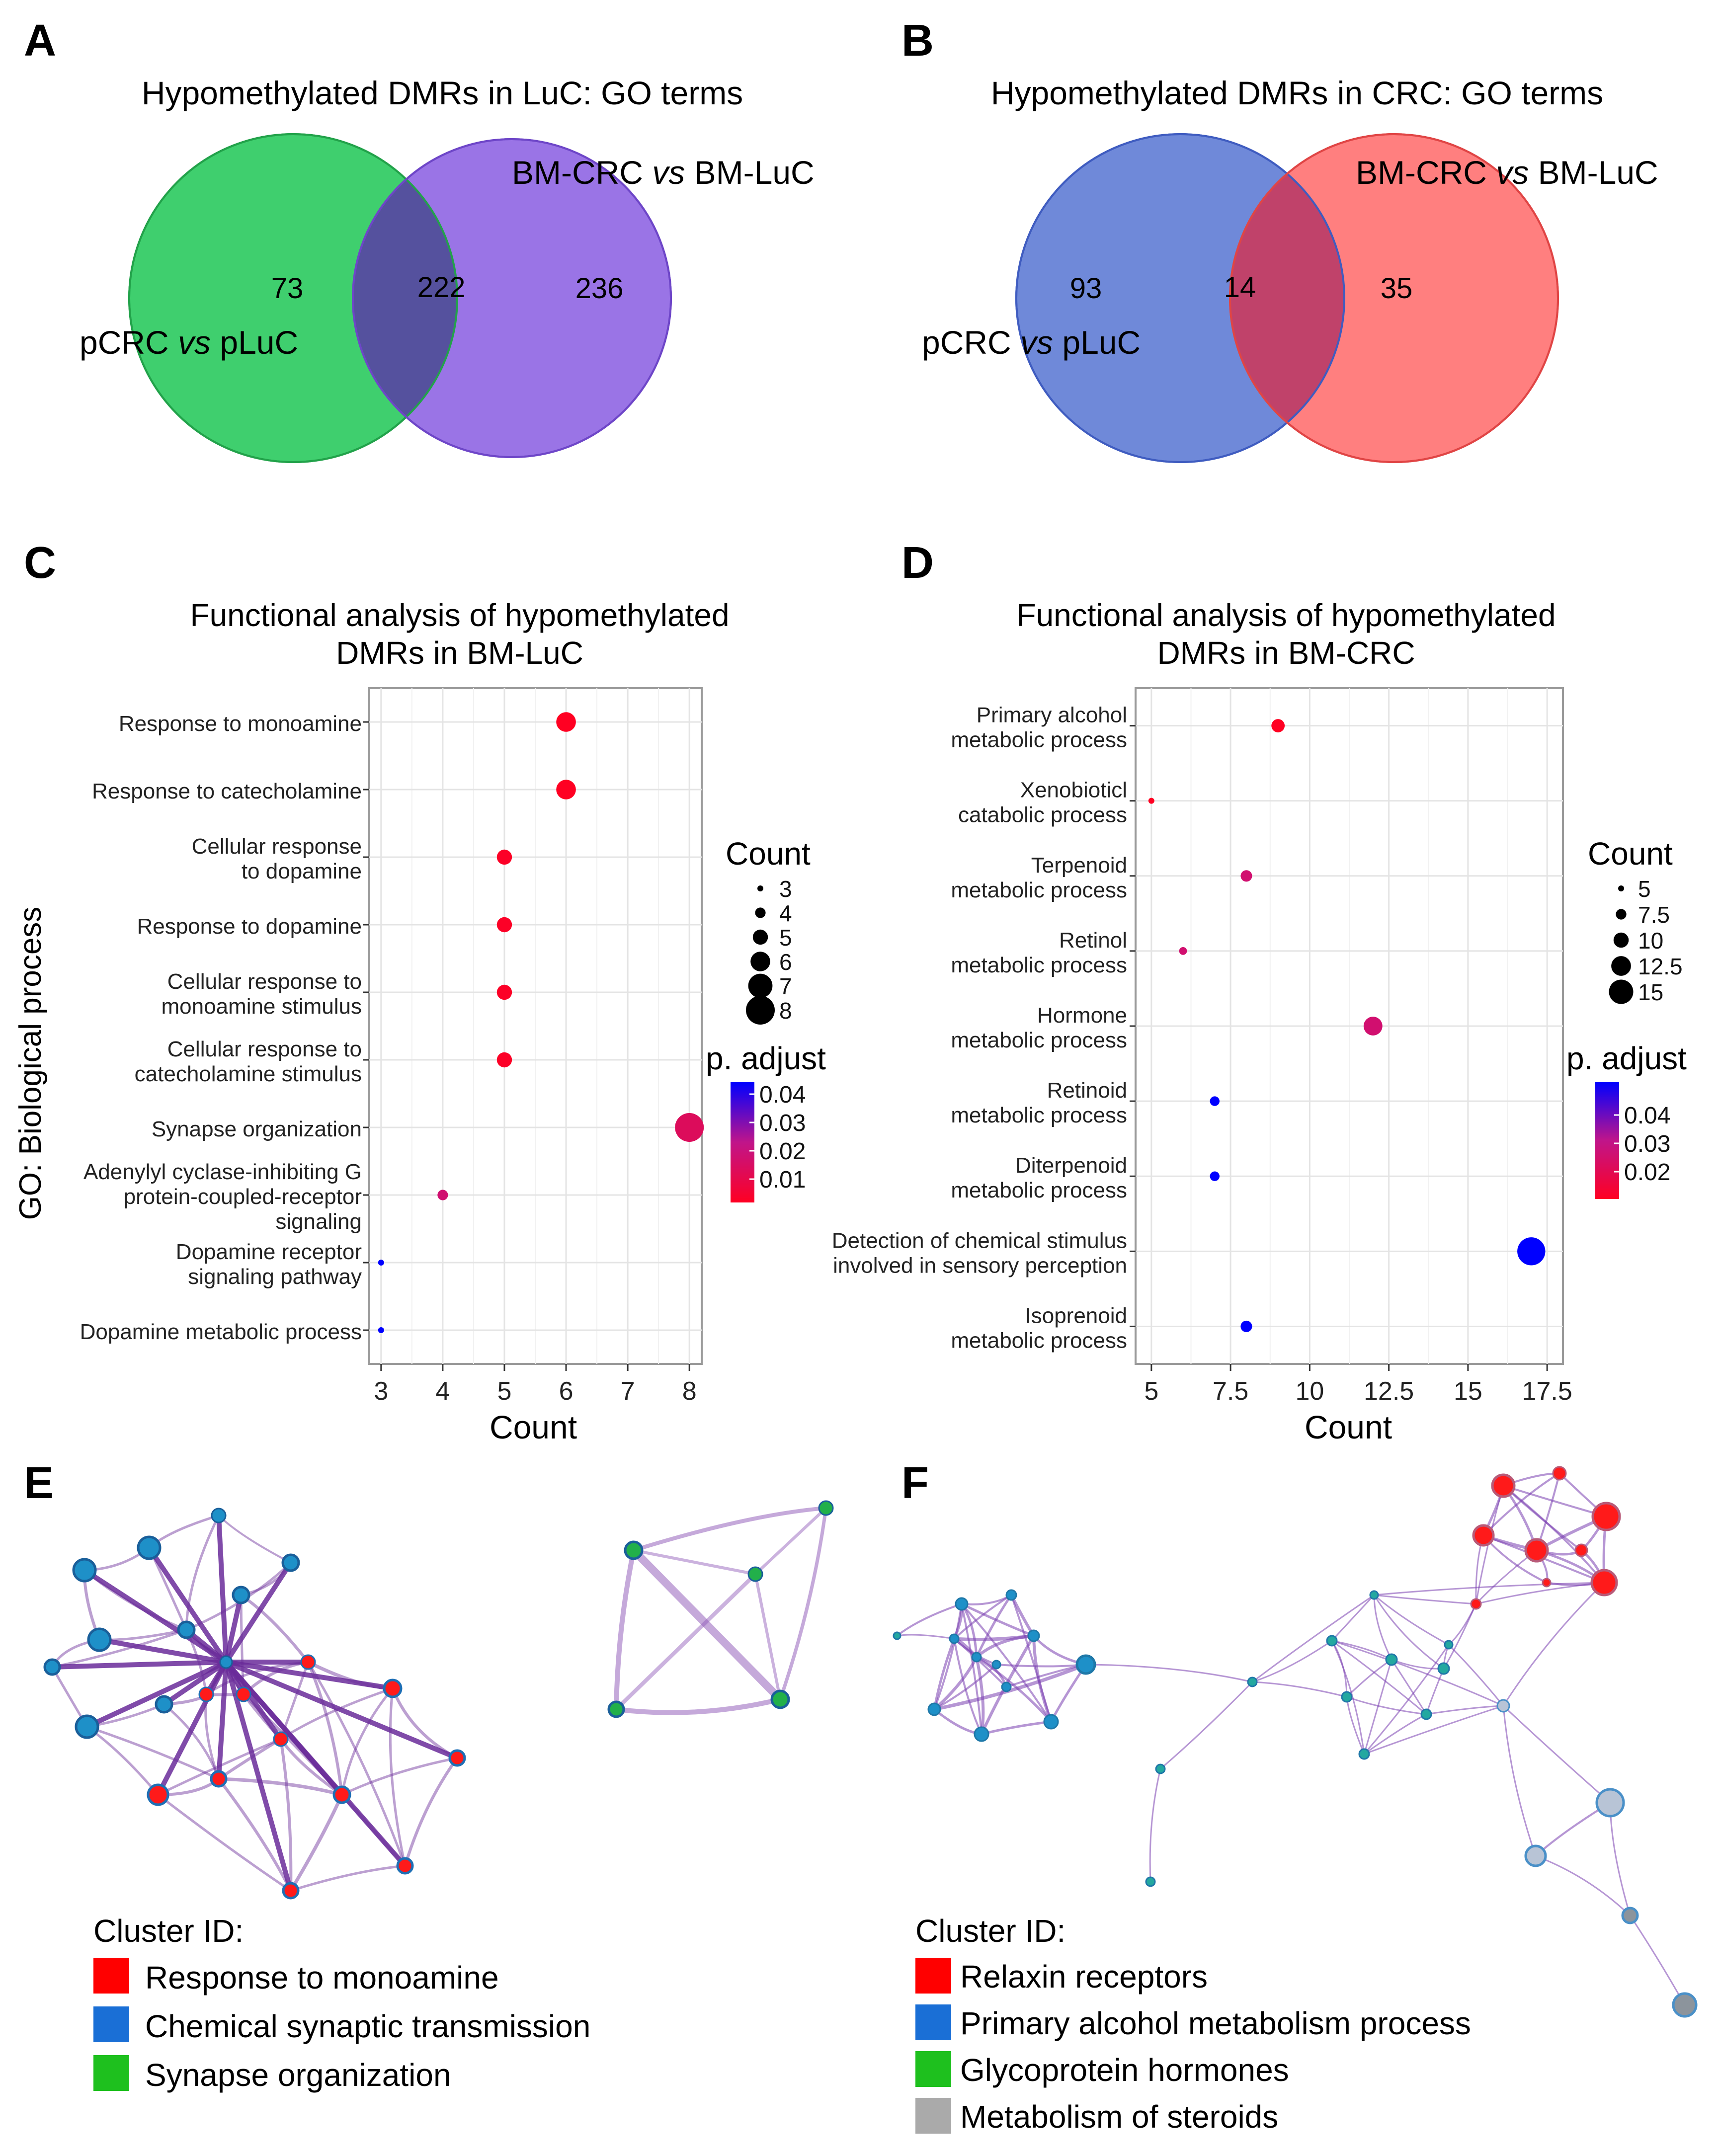  I want to click on y-tick-label: Hormone, so click(1082, 1015).